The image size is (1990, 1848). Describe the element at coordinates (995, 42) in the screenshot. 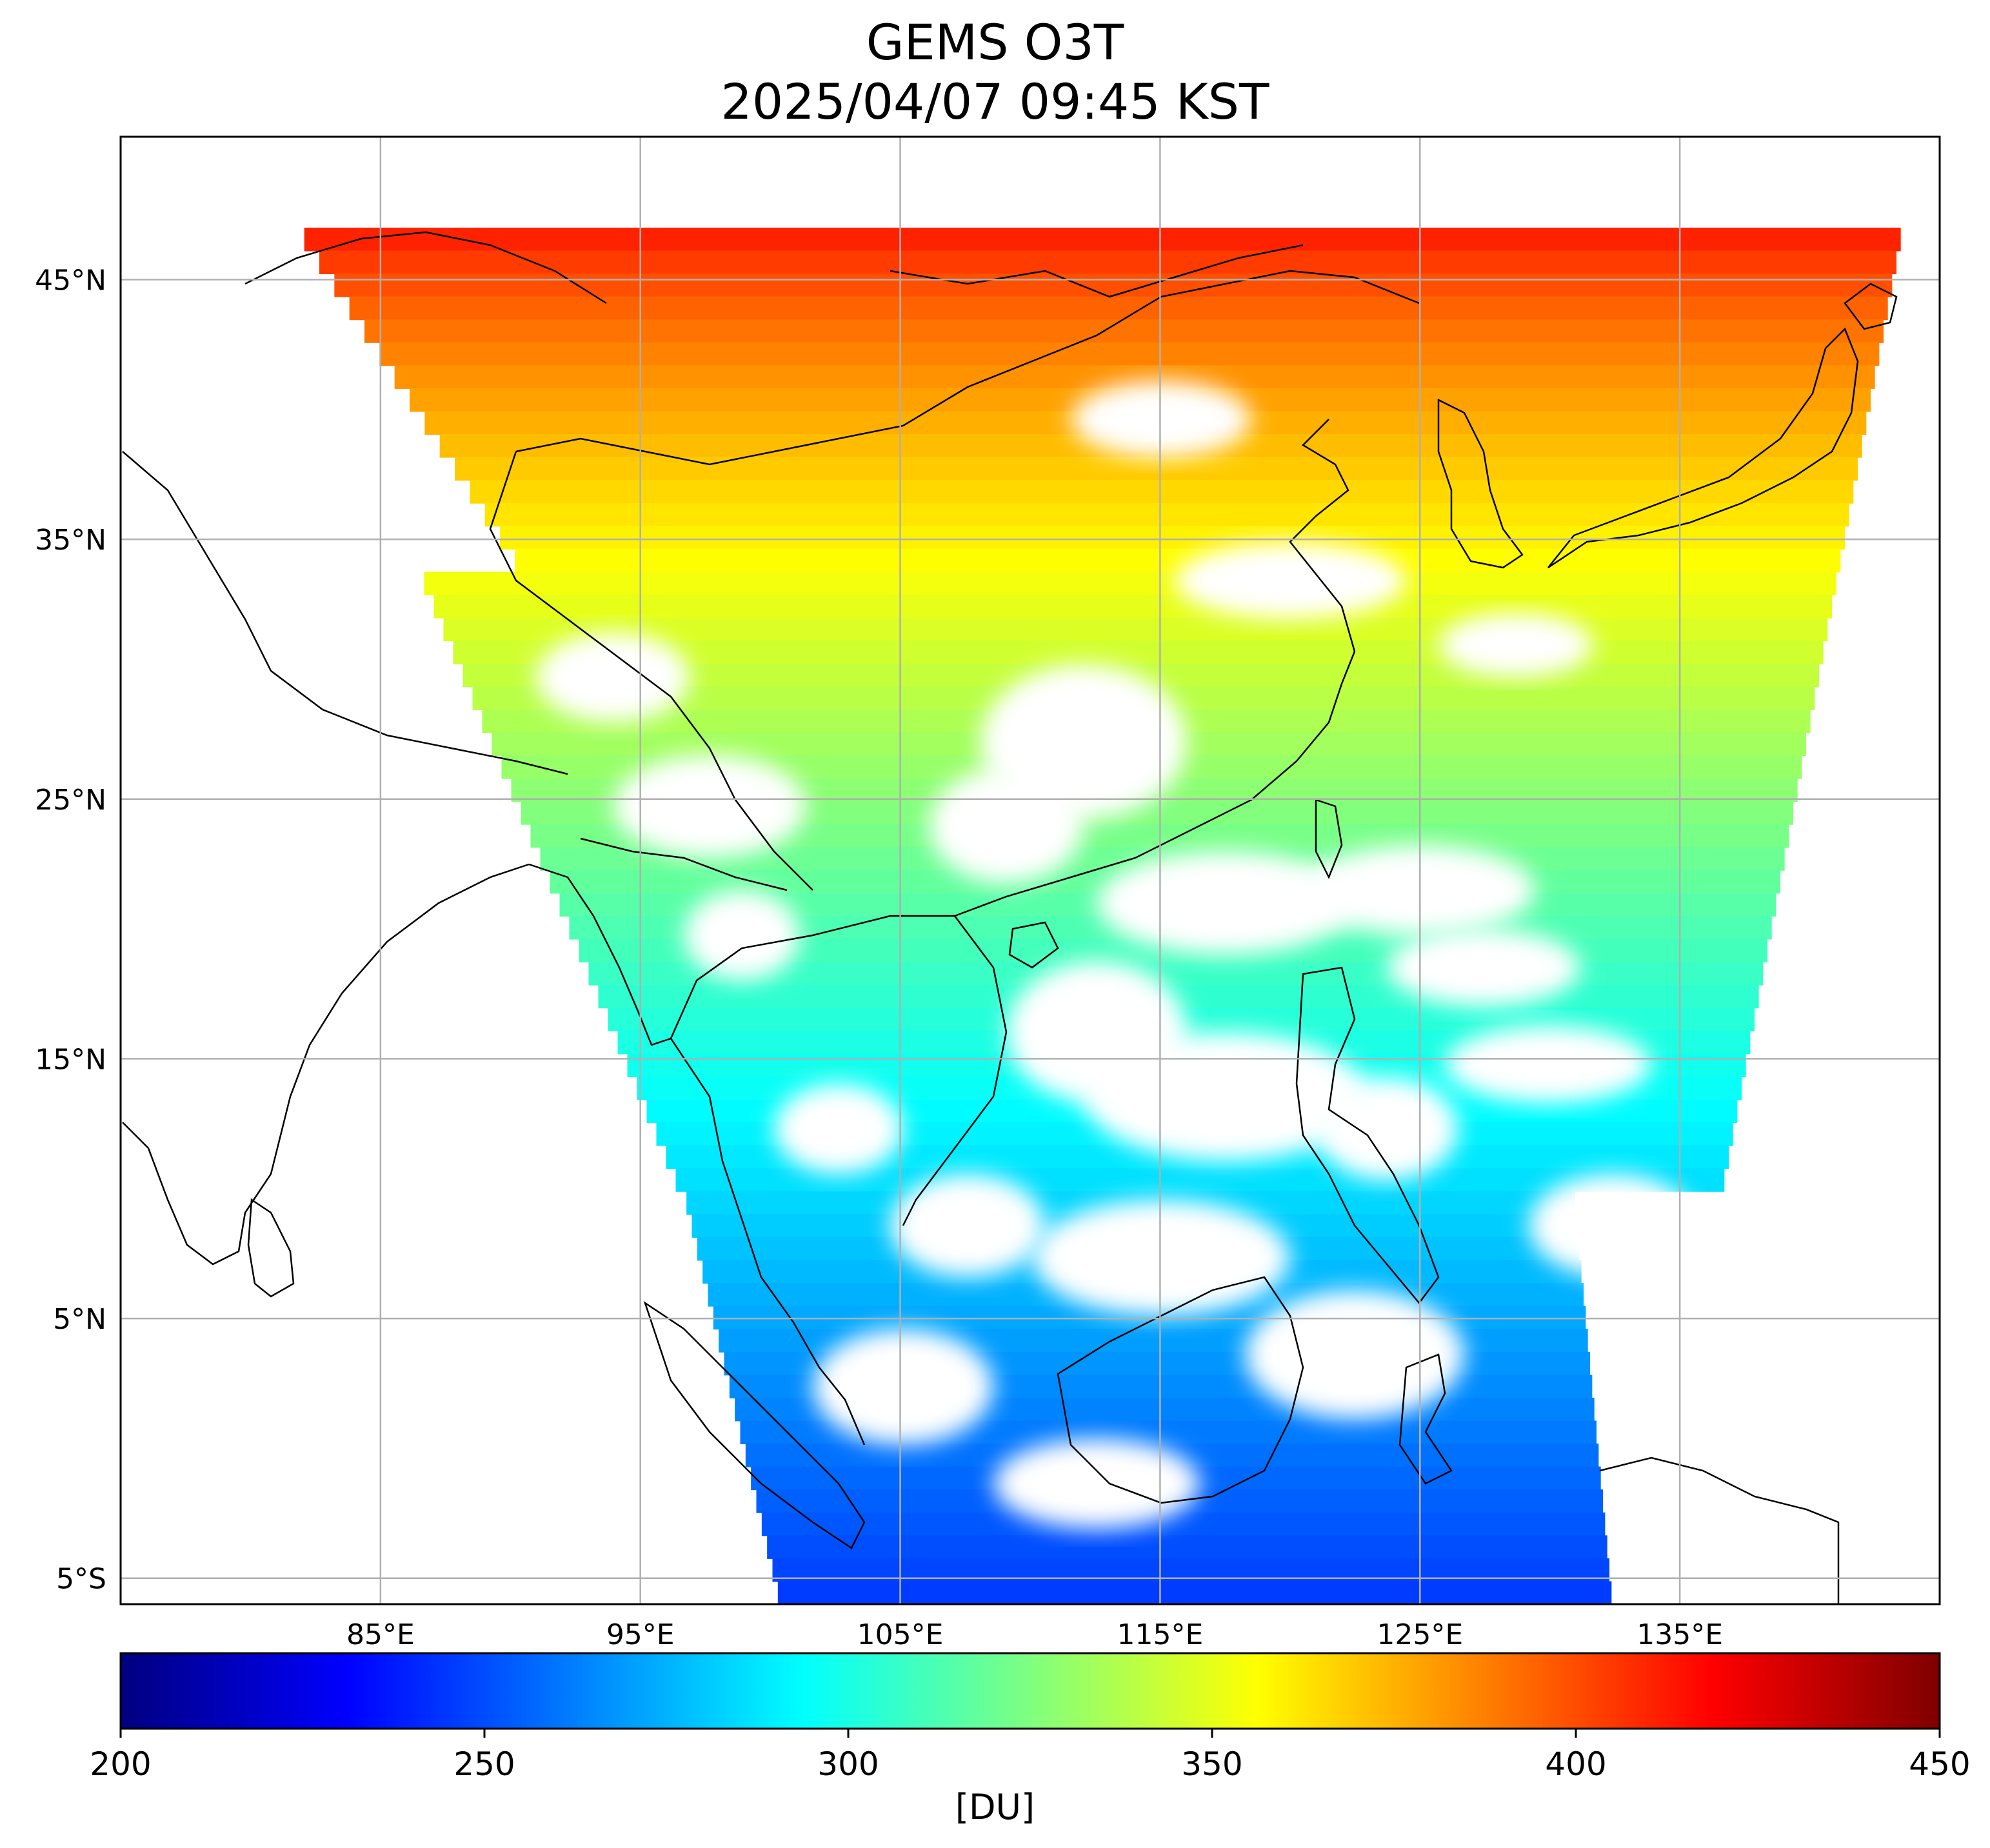

I see `title-product: GEMS O3T` at that location.